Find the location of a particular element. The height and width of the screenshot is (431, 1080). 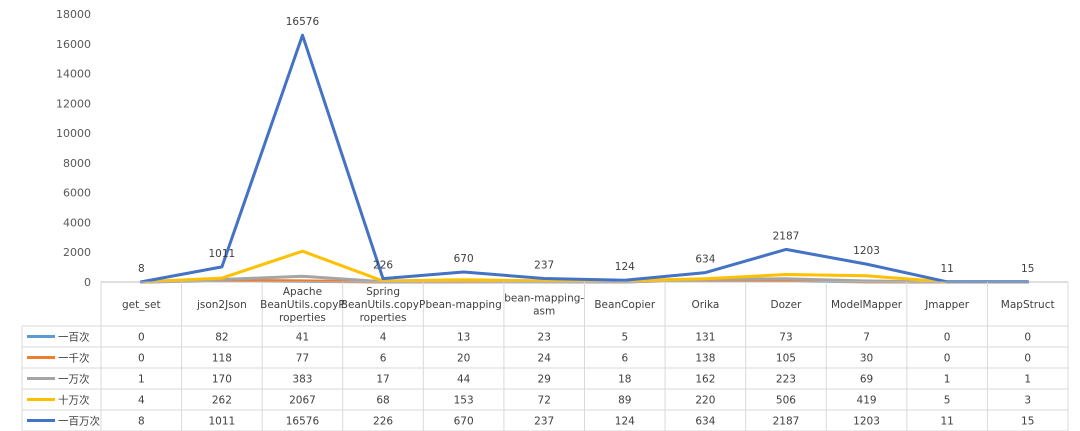

y-tick-label: 4000 is located at coordinates (77, 222).